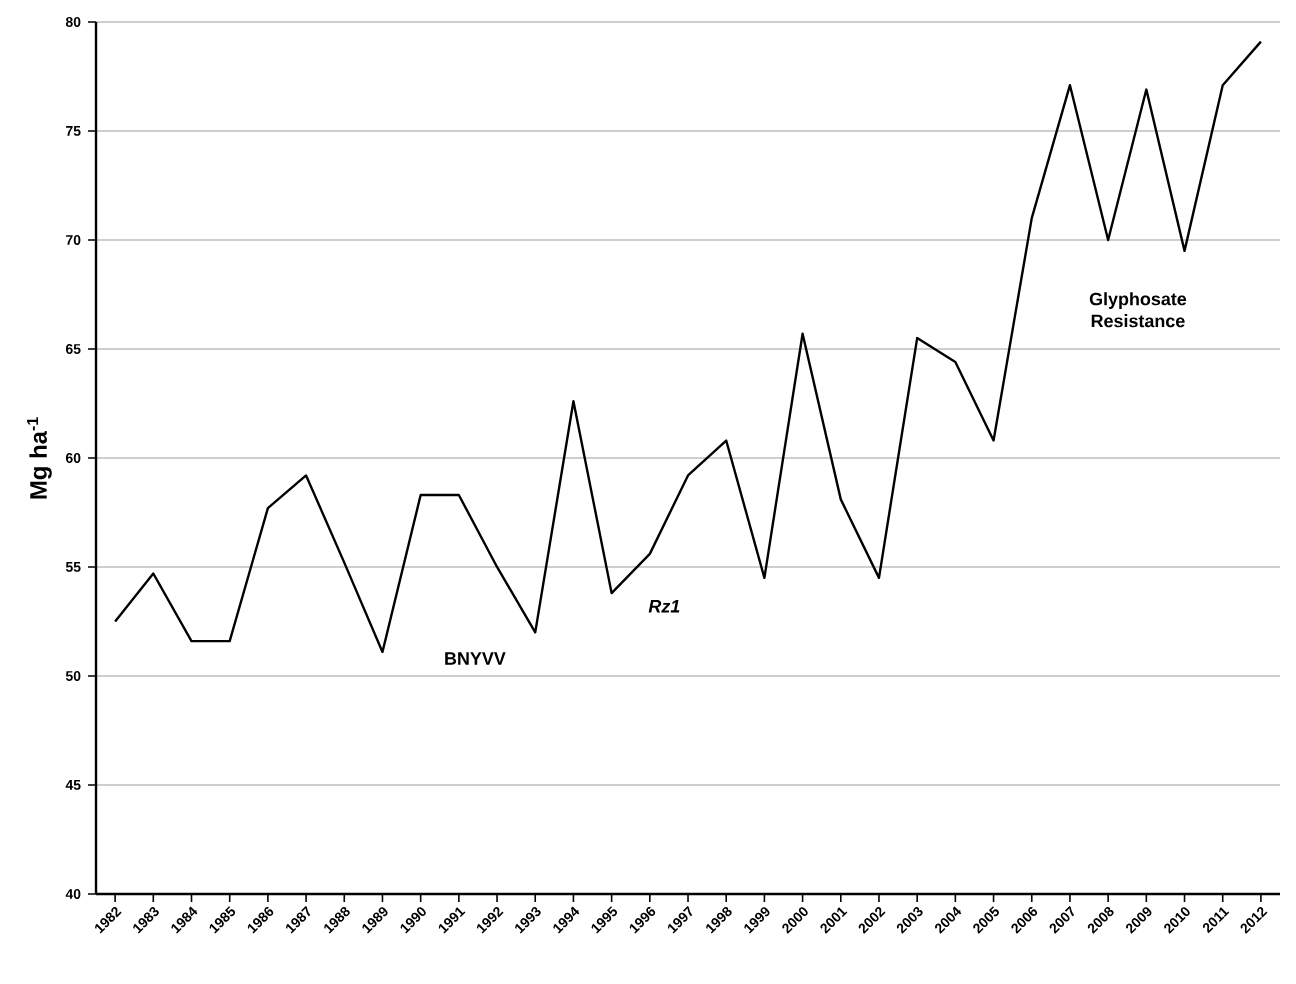 This screenshot has width=1296, height=984. Describe the element at coordinates (39, 458) in the screenshot. I see `y-axis-title: Mg ha$^{-1}$` at that location.